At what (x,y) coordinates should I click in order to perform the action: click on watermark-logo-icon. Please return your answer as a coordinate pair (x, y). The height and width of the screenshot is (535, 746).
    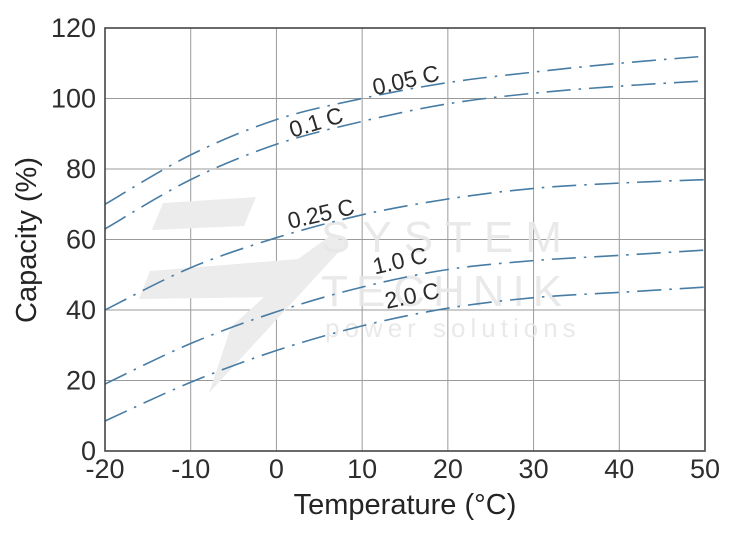
    Looking at the image, I should click on (243, 295).